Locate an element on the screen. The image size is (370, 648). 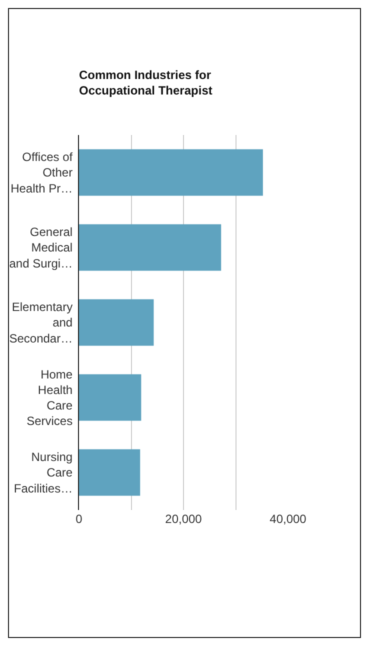
x-tick-label: 20,000 is located at coordinates (183, 519).